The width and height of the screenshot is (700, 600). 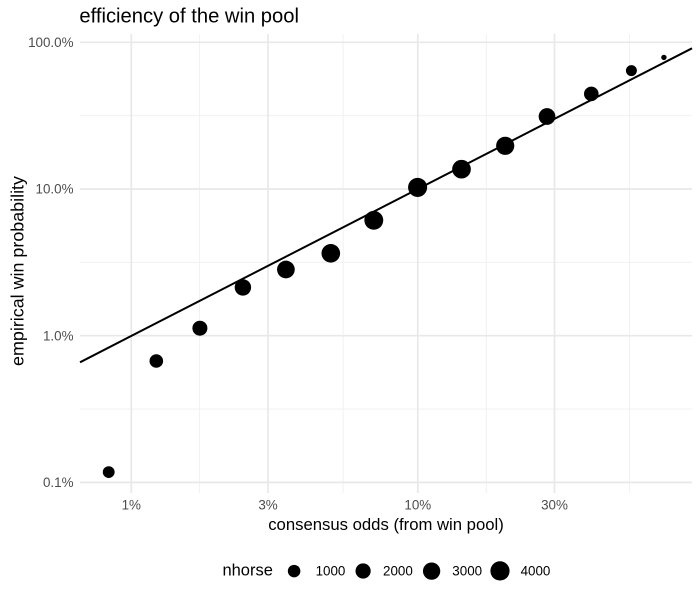 What do you see at coordinates (51, 42) in the screenshot?
I see `svg-text: 100.0%` at bounding box center [51, 42].